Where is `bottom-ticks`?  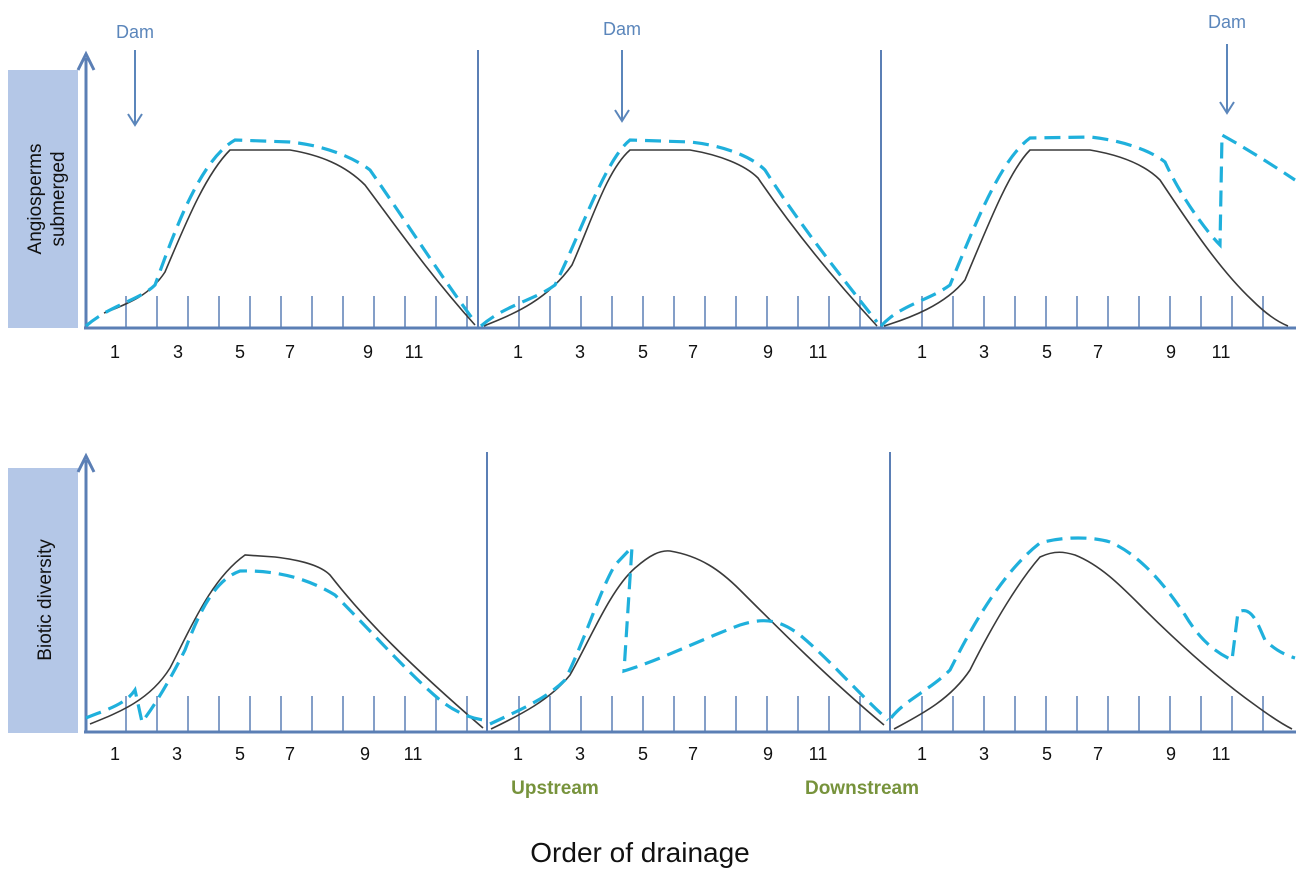 bottom-ticks is located at coordinates (694, 714).